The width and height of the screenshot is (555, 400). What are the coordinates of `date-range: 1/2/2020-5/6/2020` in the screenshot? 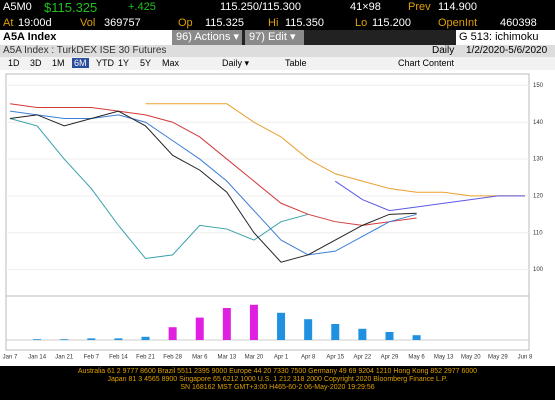 It's located at (507, 50).